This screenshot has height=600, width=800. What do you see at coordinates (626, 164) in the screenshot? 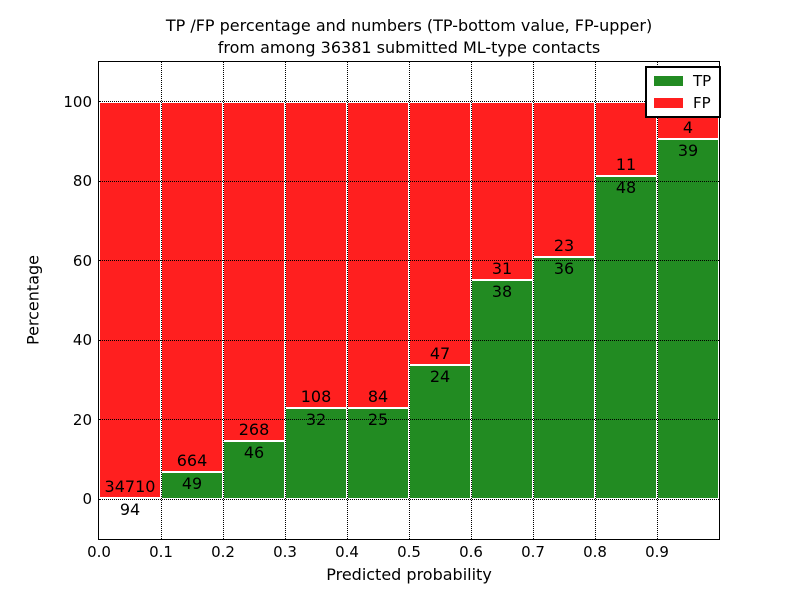
I see `bar-label-fp: 11` at bounding box center [626, 164].